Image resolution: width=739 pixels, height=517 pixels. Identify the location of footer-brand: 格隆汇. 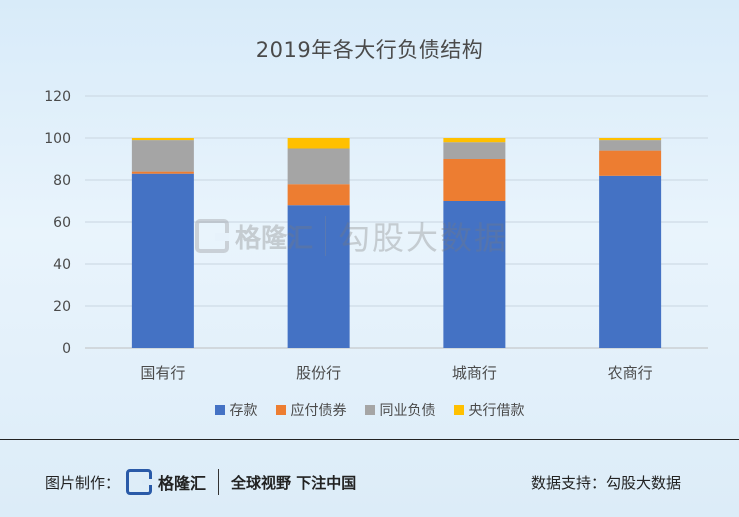
(182, 483).